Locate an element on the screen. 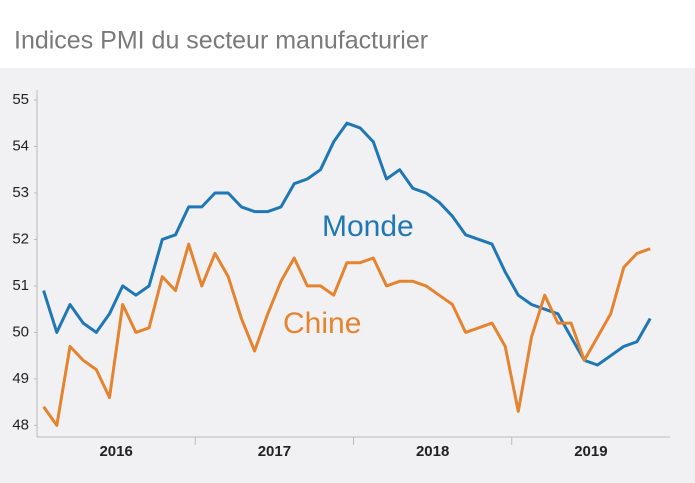 This screenshot has width=695, height=483. y-tick-label: 51 is located at coordinates (20, 285).